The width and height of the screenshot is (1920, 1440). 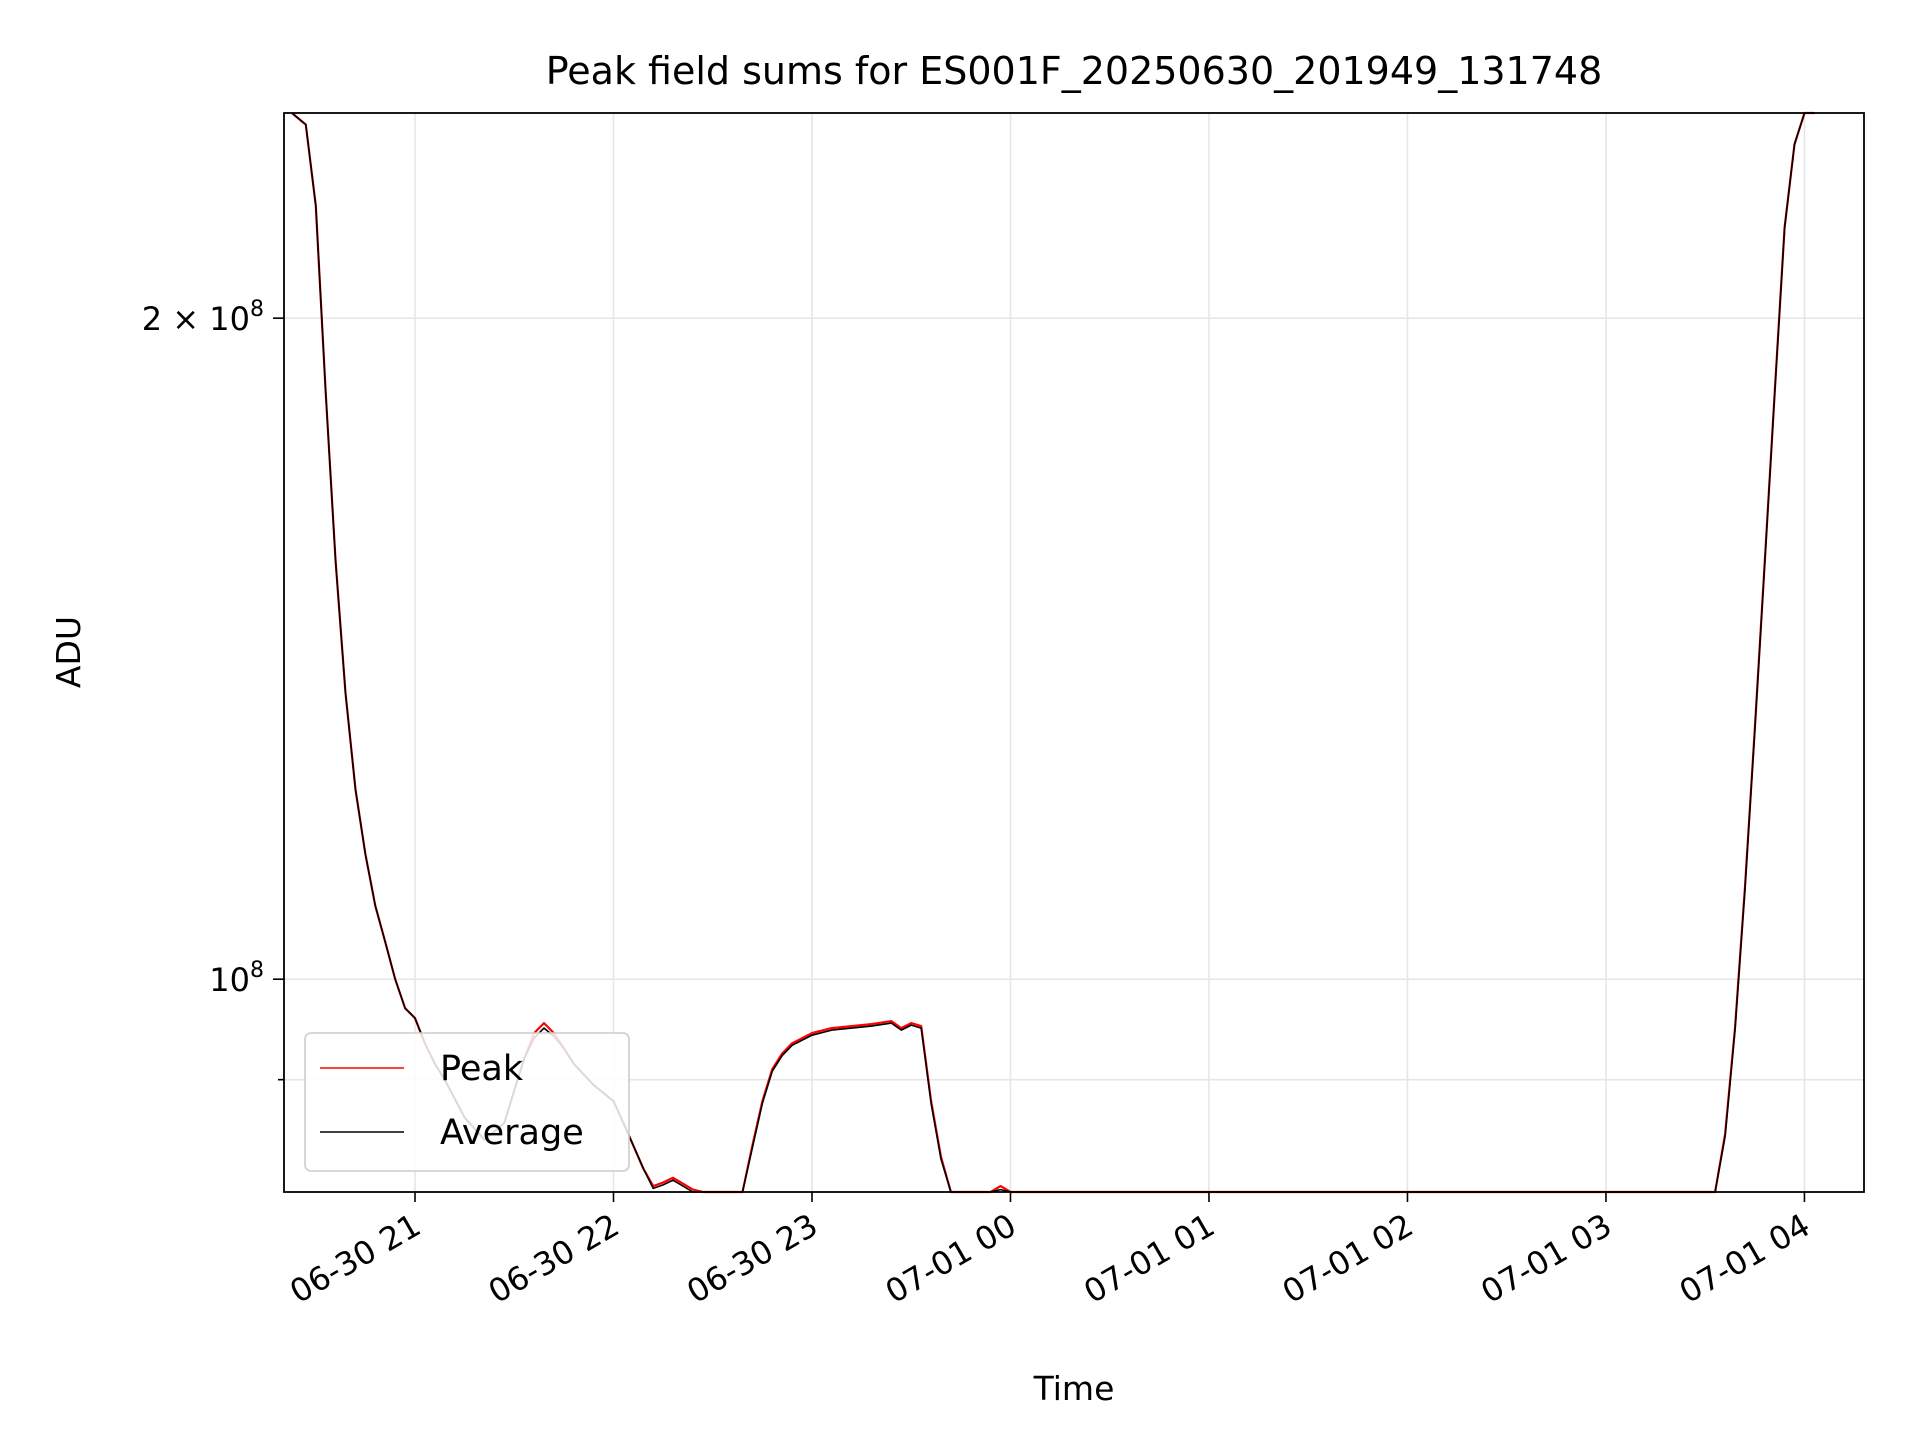 I want to click on y-axis-label: ADU, so click(x=68, y=652).